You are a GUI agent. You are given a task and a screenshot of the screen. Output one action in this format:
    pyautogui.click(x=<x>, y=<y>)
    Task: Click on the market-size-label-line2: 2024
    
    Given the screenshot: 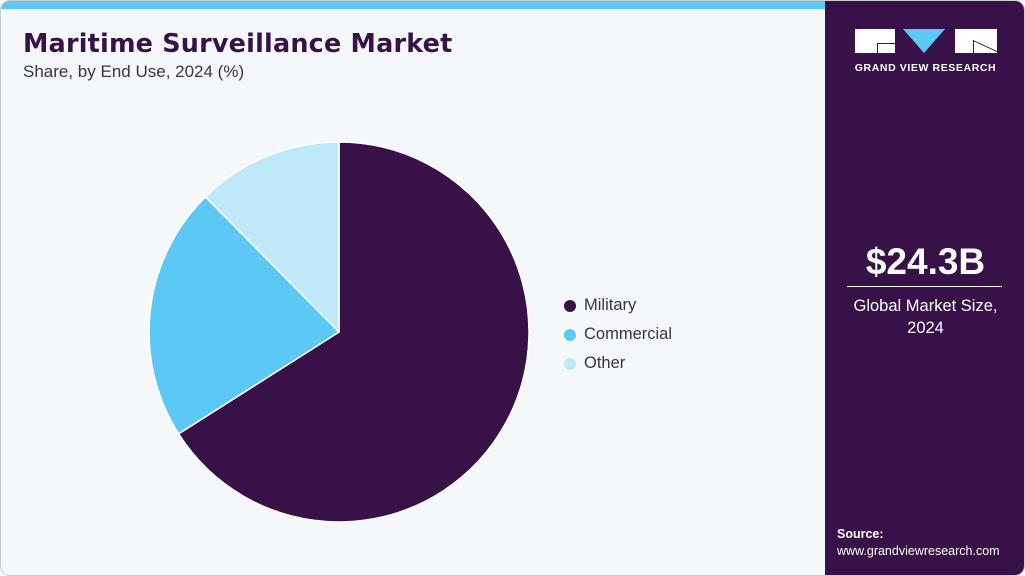 What is the action you would take?
    pyautogui.click(x=925, y=328)
    